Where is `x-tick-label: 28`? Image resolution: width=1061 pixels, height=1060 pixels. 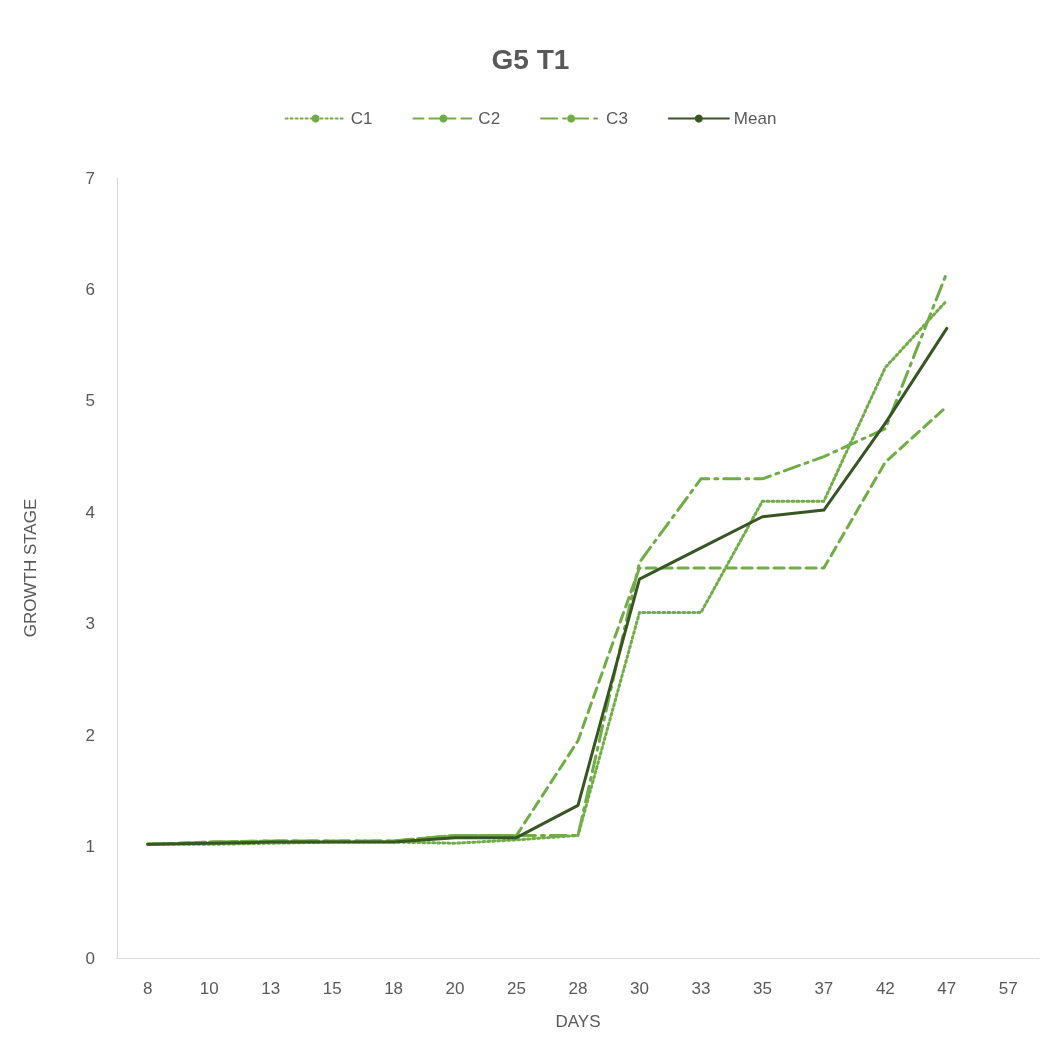
x-tick-label: 28 is located at coordinates (578, 988).